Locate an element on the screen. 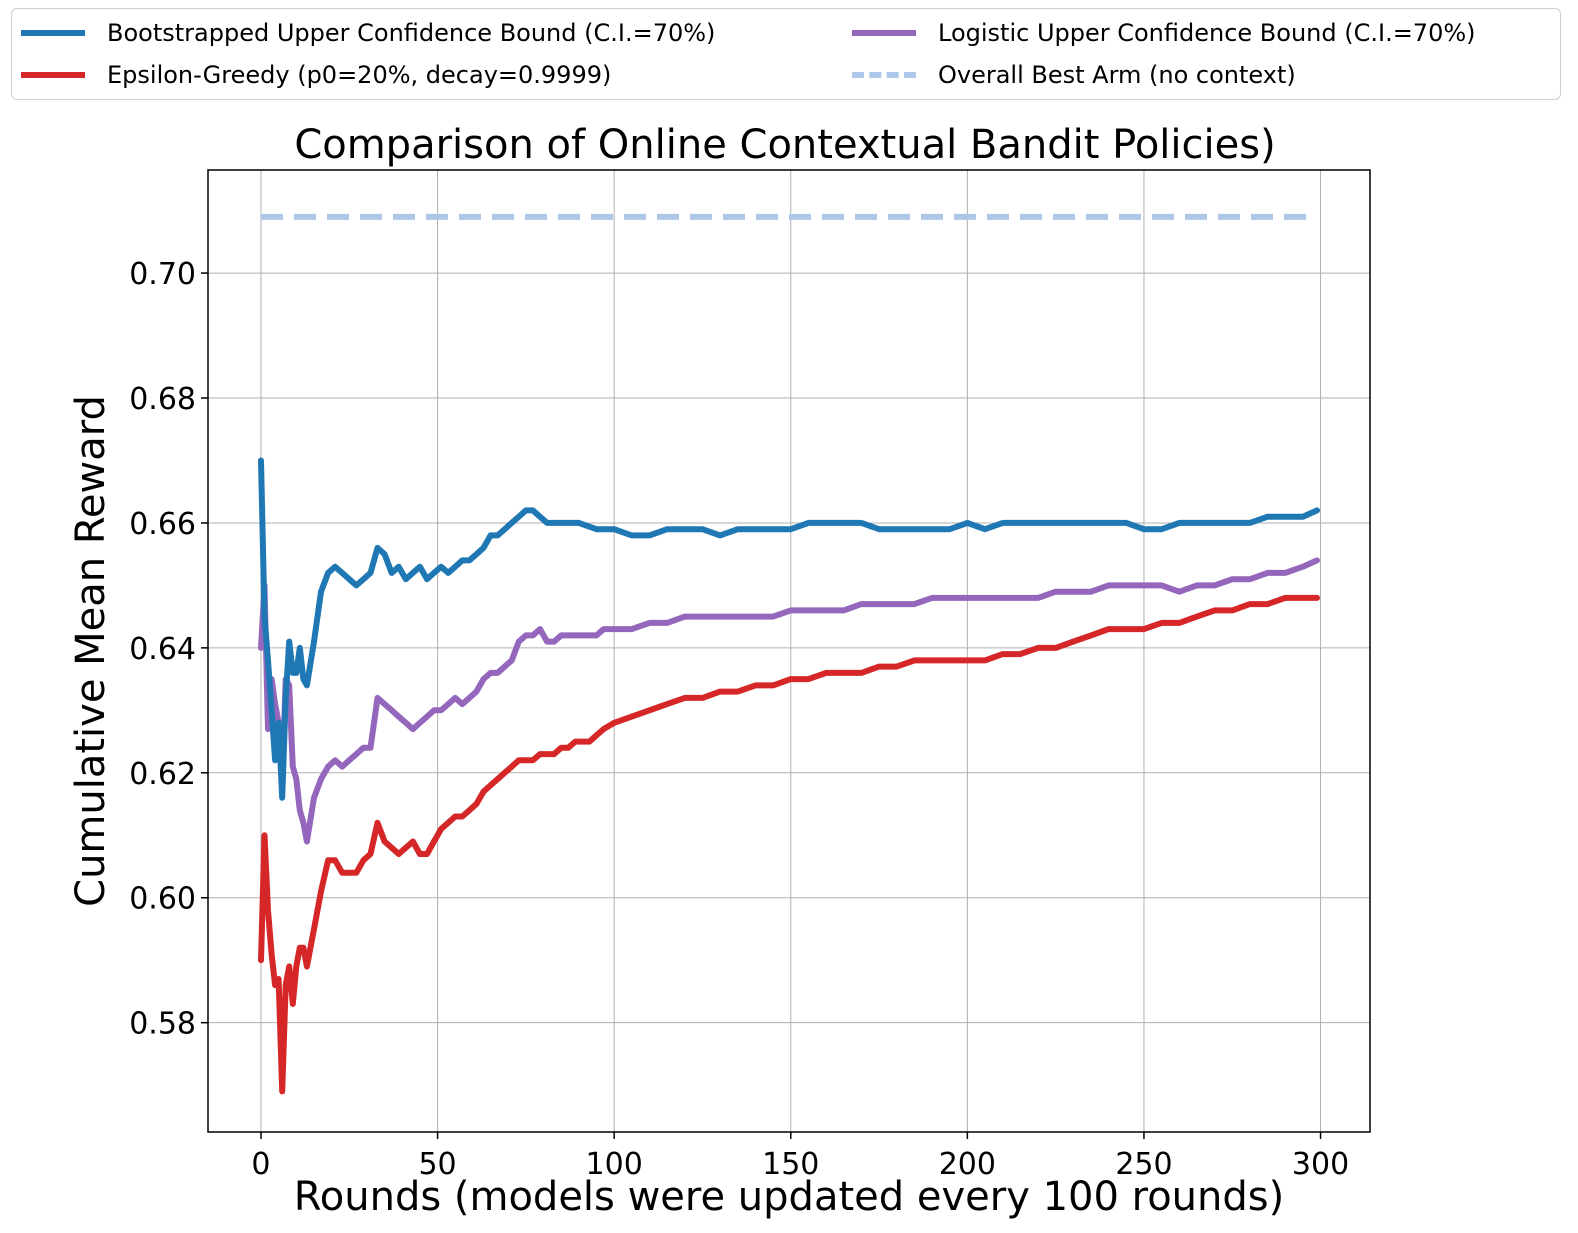  legend-label: Overall Best Arm (no context) is located at coordinates (1117, 75).